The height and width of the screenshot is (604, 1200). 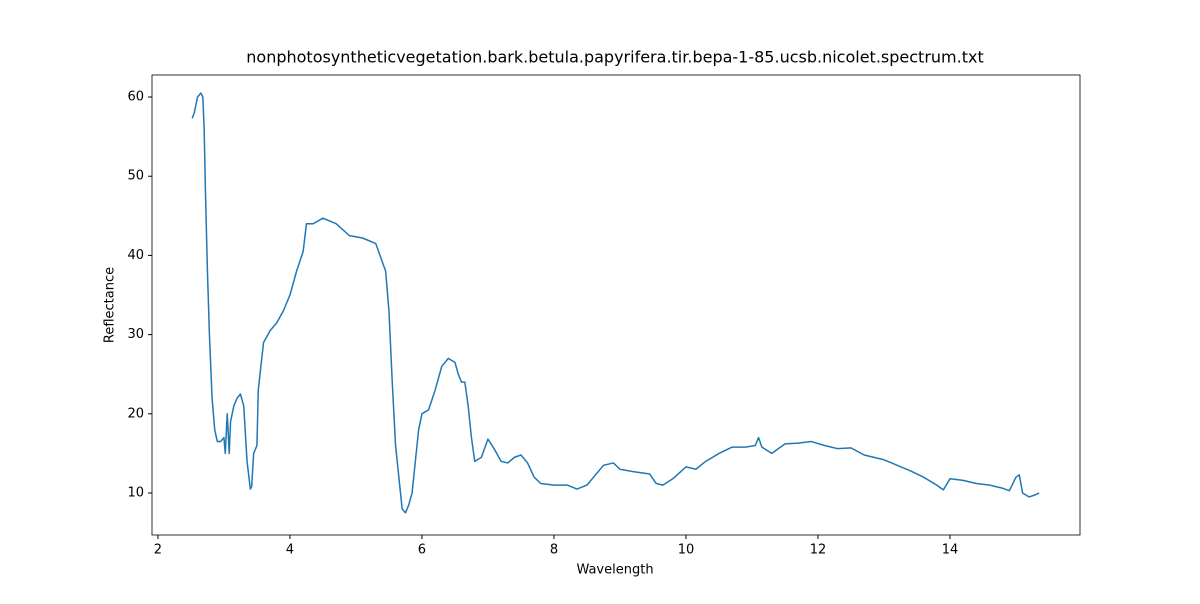 What do you see at coordinates (818, 550) in the screenshot?
I see `x-tick-label: 12` at bounding box center [818, 550].